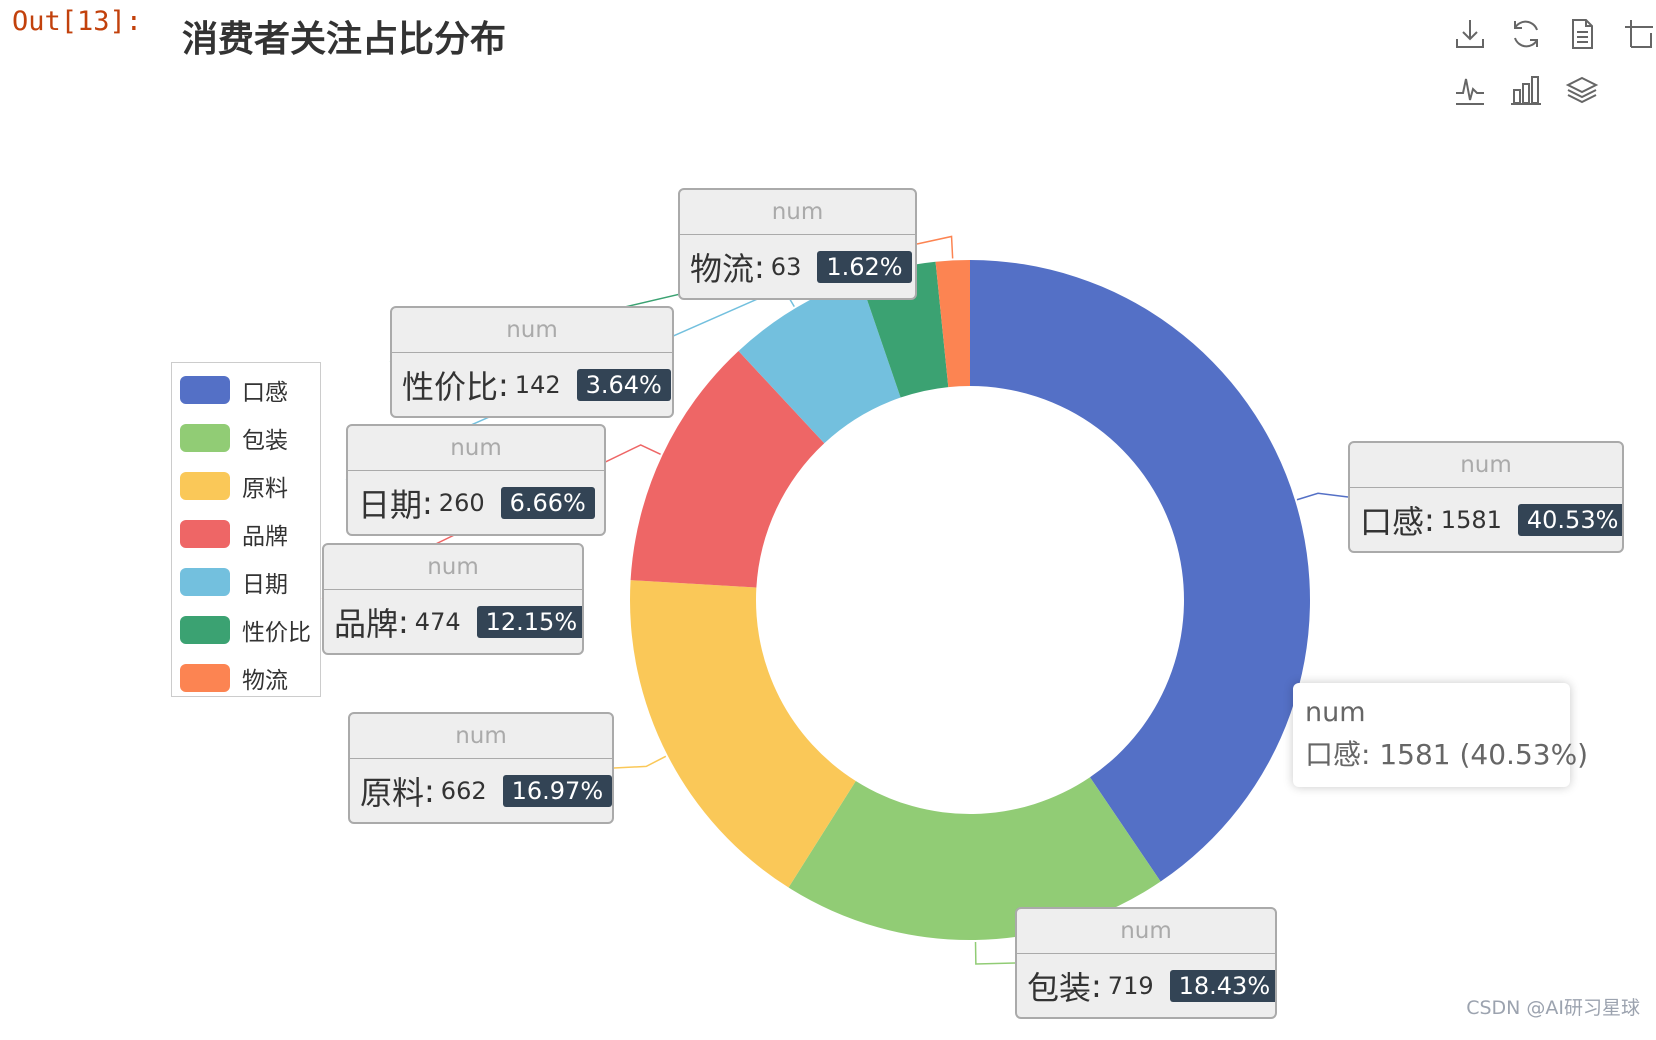  What do you see at coordinates (366, 624) in the screenshot?
I see `slice-label-name: 品牌` at bounding box center [366, 624].